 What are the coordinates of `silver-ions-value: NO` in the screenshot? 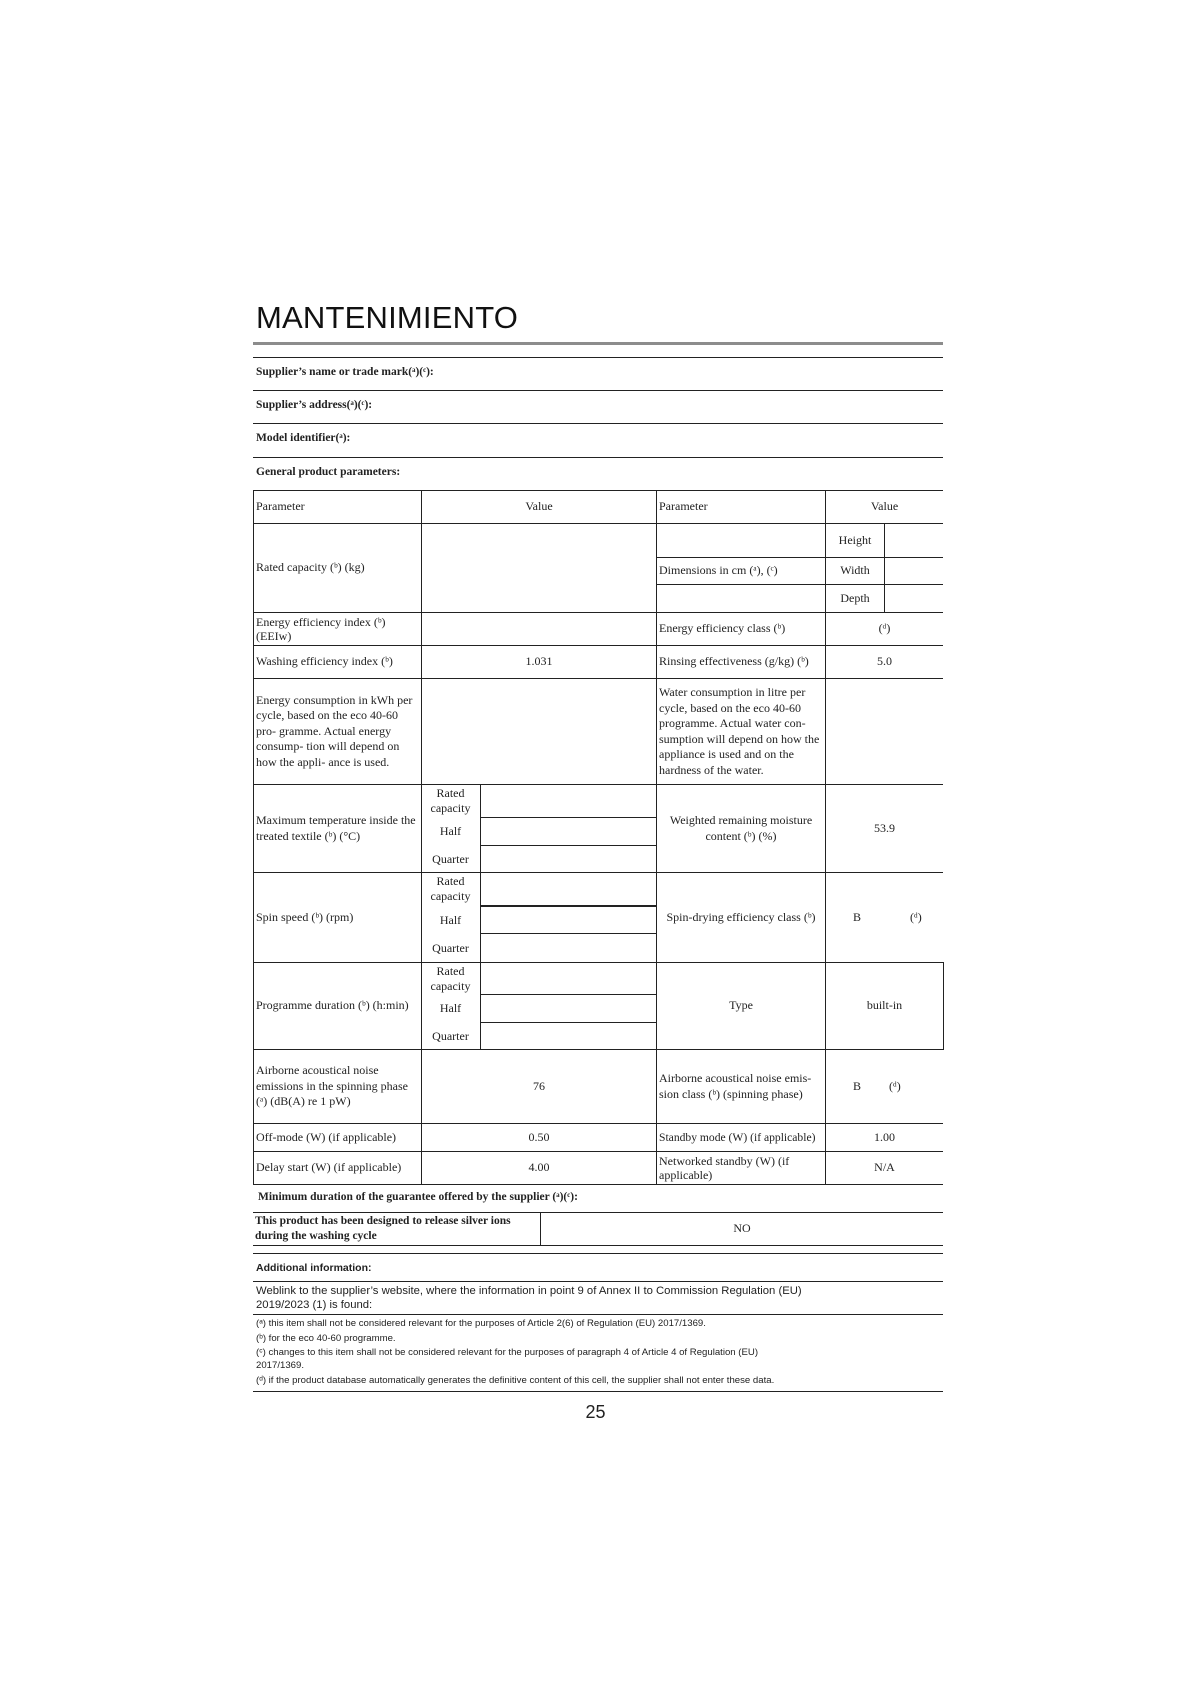 It's located at (741, 1229).